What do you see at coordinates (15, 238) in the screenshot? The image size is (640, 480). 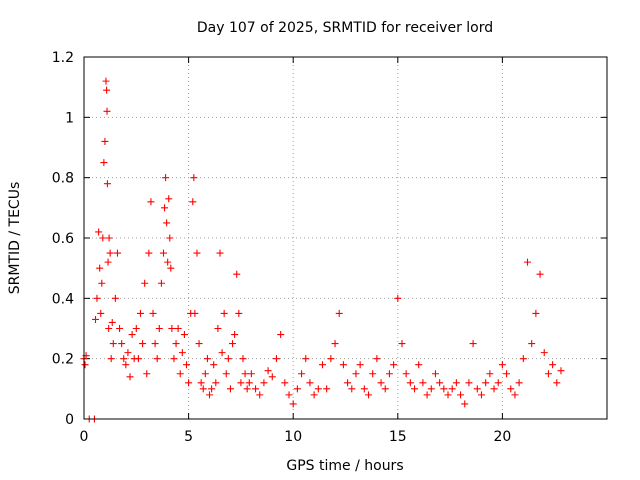 I see `y-axis-label: SRMTID / TECUs` at bounding box center [15, 238].